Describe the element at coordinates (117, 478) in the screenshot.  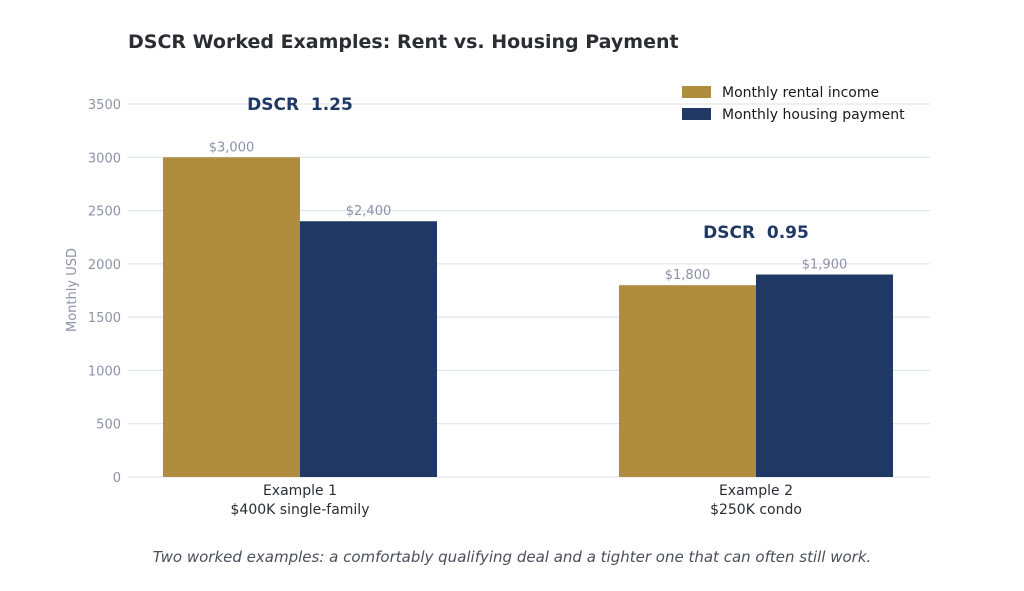
I see `y-tick-label: 0` at that location.